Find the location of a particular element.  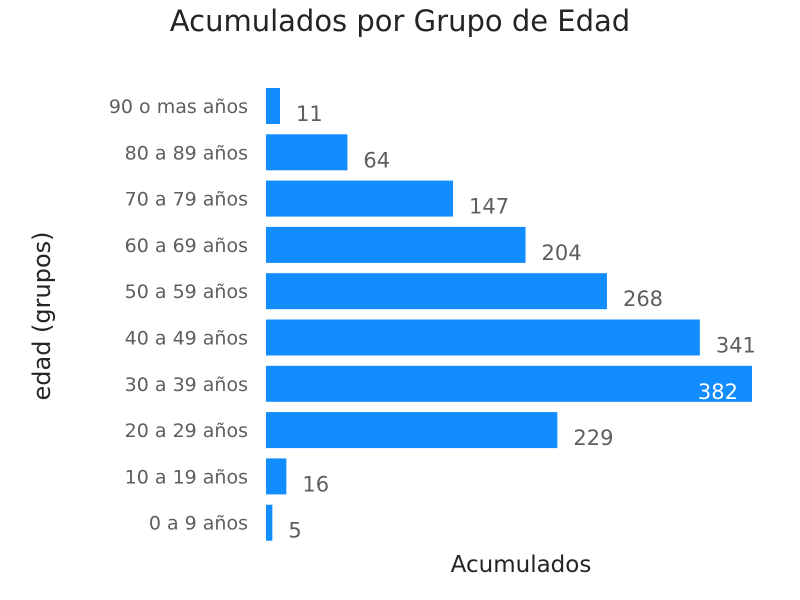

y-tick-label: 20 a 29 años is located at coordinates (186, 431).